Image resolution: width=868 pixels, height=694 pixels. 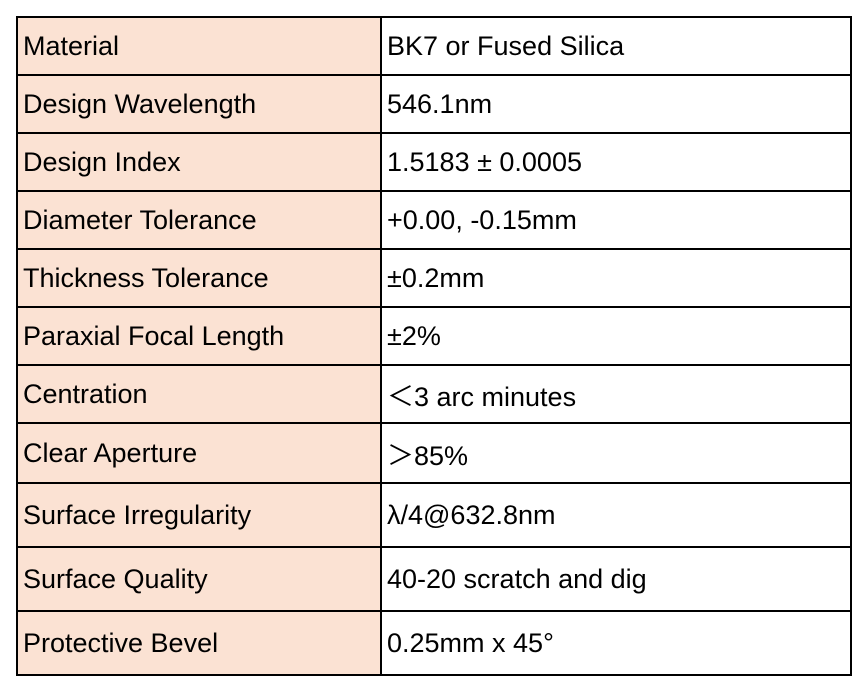 I want to click on table-row: Centration ＜3 arc minutes, so click(x=434, y=394).